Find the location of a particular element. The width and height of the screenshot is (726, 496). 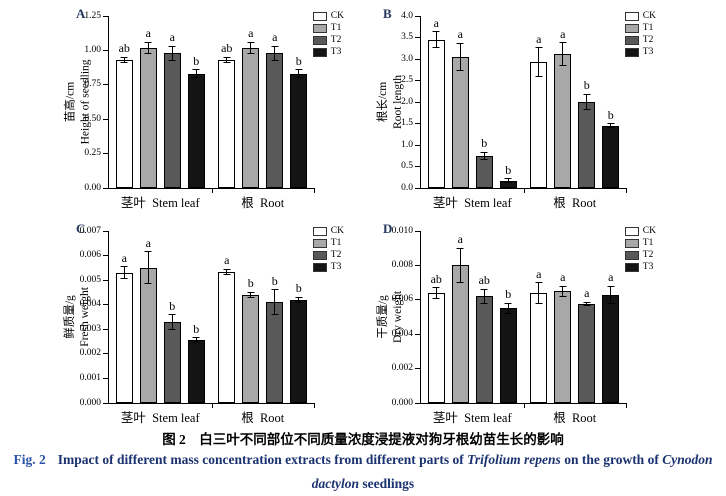

legend-swatch-ck is located at coordinates (319, 232).